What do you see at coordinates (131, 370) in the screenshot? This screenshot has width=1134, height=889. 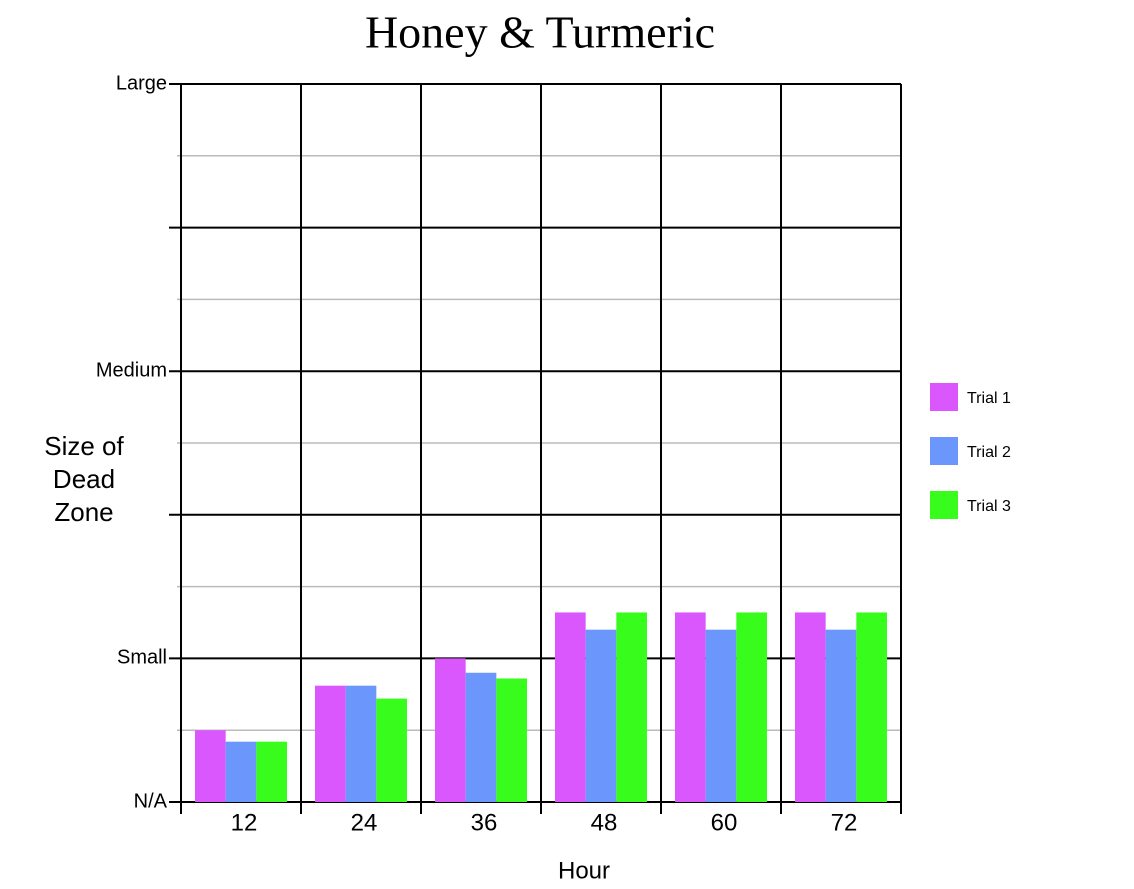 I see `y-tick-label: Medium` at bounding box center [131, 370].